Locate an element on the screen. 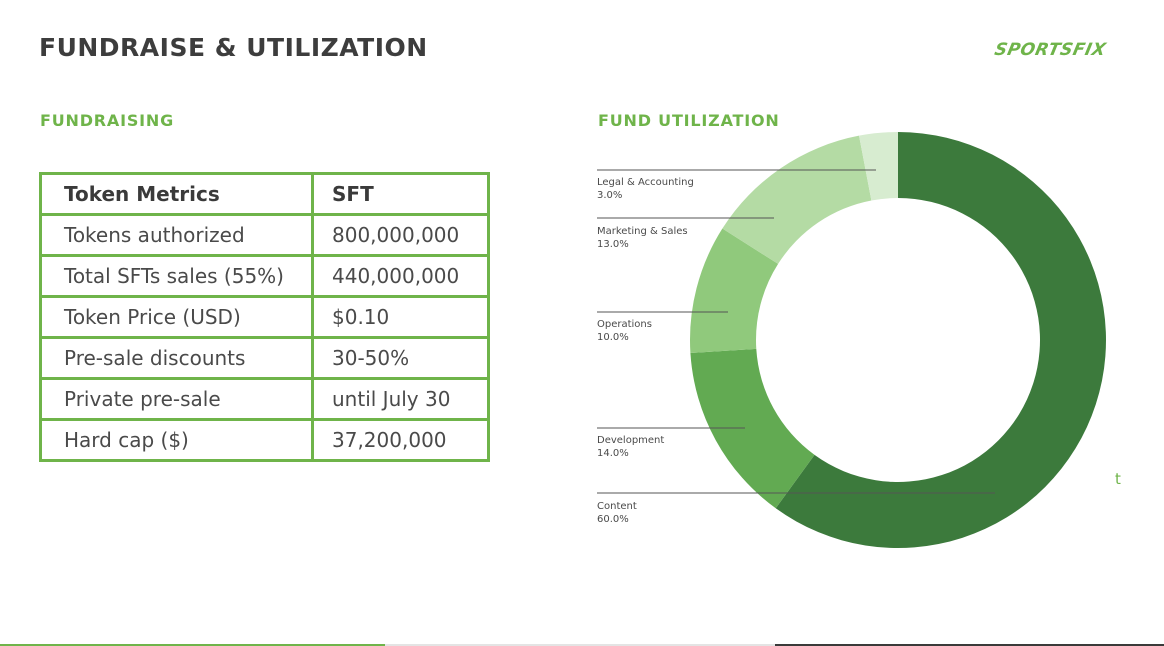  stray-text: t is located at coordinates (1118, 479).